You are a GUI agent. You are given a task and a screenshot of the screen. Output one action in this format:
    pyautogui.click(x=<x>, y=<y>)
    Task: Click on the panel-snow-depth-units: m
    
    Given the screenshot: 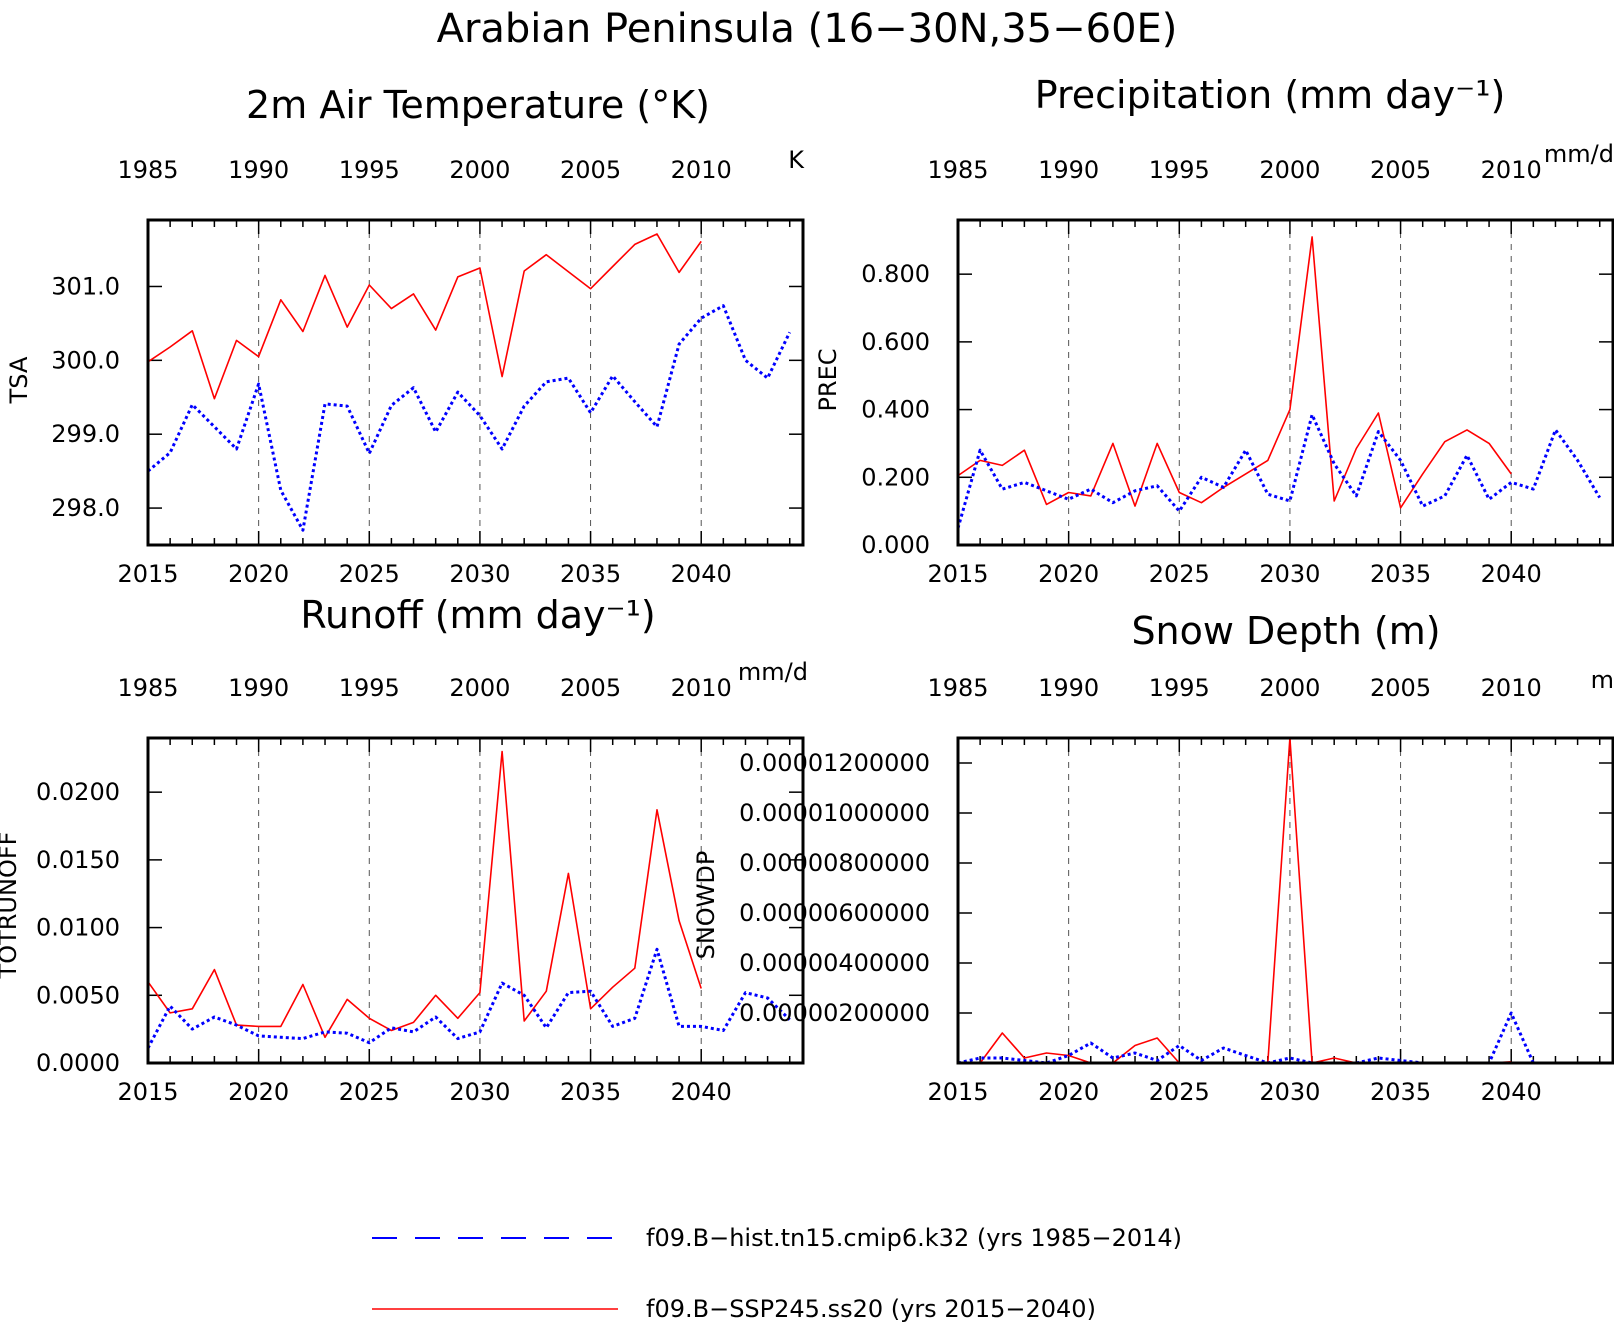 What is the action you would take?
    pyautogui.click(x=1602, y=680)
    